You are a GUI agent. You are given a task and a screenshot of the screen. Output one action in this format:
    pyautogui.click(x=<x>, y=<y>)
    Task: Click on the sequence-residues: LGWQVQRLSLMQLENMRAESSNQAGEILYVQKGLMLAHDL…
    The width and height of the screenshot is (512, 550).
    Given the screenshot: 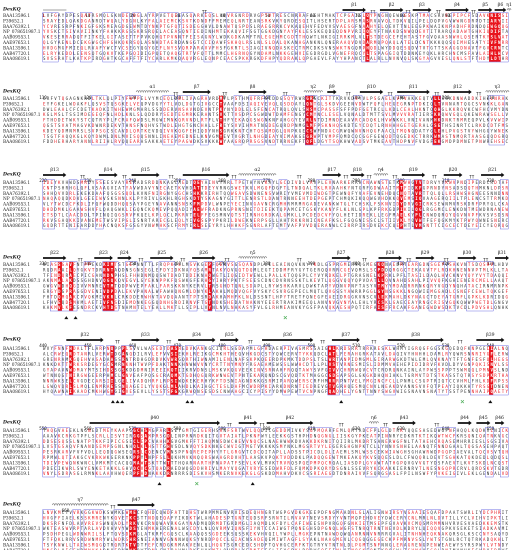 What is the action you would take?
    pyautogui.click(x=276, y=386)
    